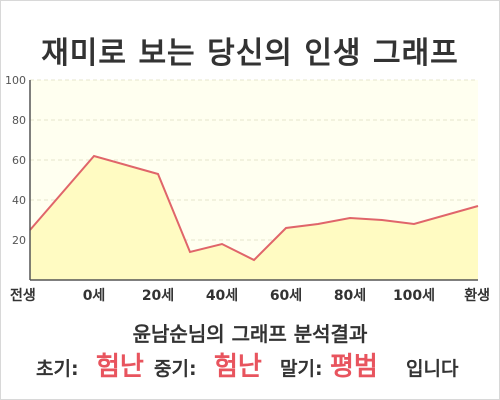  Describe the element at coordinates (350, 296) in the screenshot. I see `x-tick-label-5: 80세` at that location.